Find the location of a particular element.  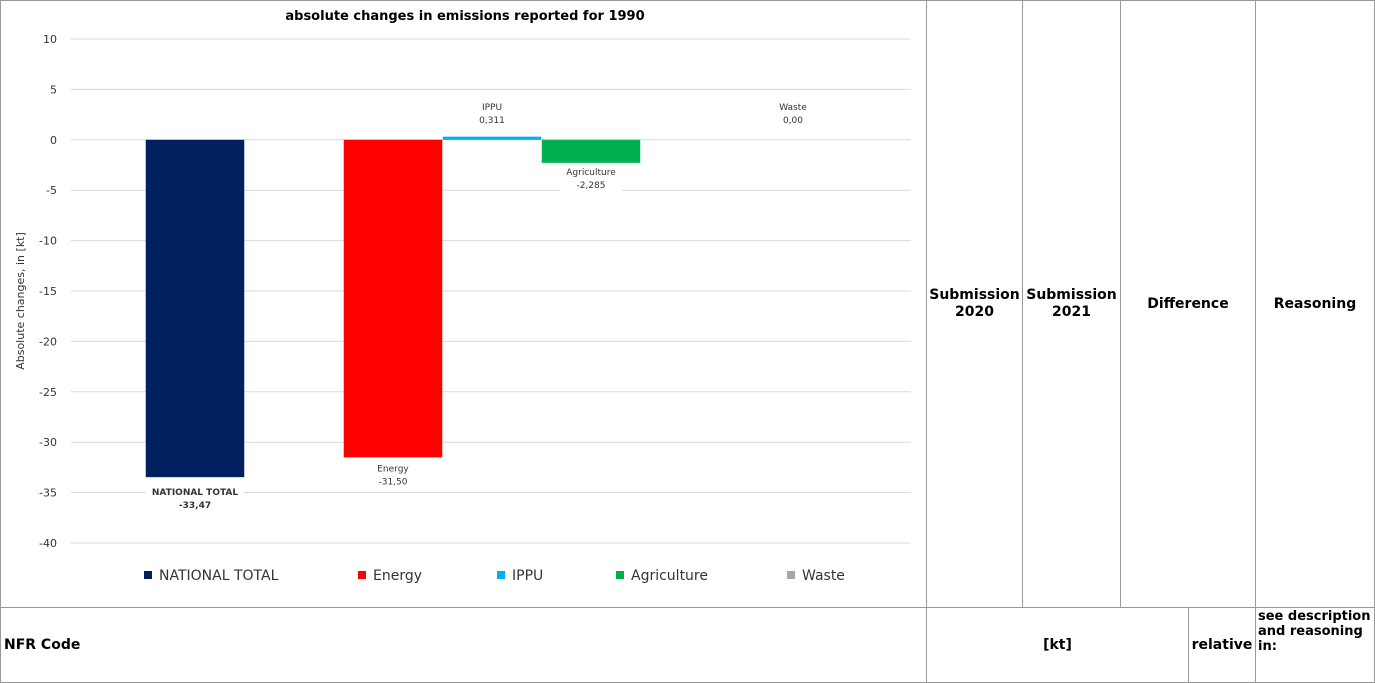

y-tick-label: -40 is located at coordinates (48, 543).